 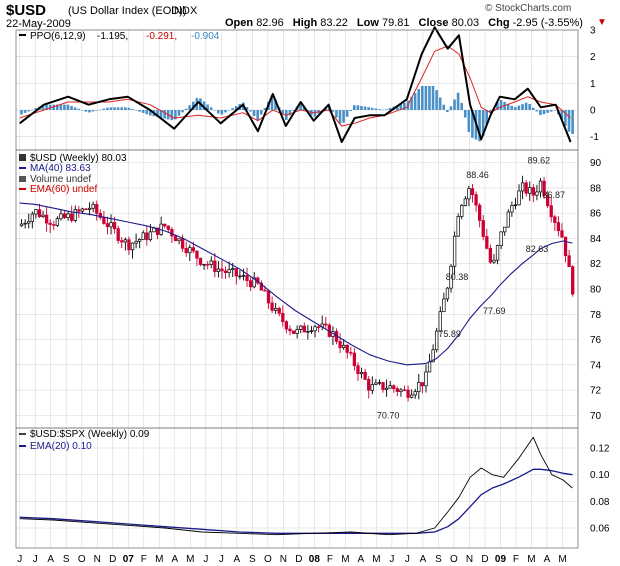 What do you see at coordinates (268, 559) in the screenshot?
I see `x-tick-label: O` at bounding box center [268, 559].